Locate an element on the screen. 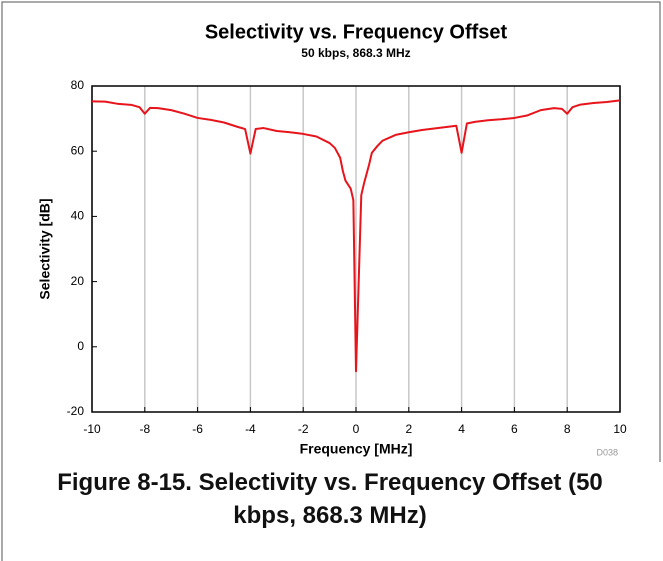 The width and height of the screenshot is (663, 561). x-tick-label: 6 is located at coordinates (514, 429).